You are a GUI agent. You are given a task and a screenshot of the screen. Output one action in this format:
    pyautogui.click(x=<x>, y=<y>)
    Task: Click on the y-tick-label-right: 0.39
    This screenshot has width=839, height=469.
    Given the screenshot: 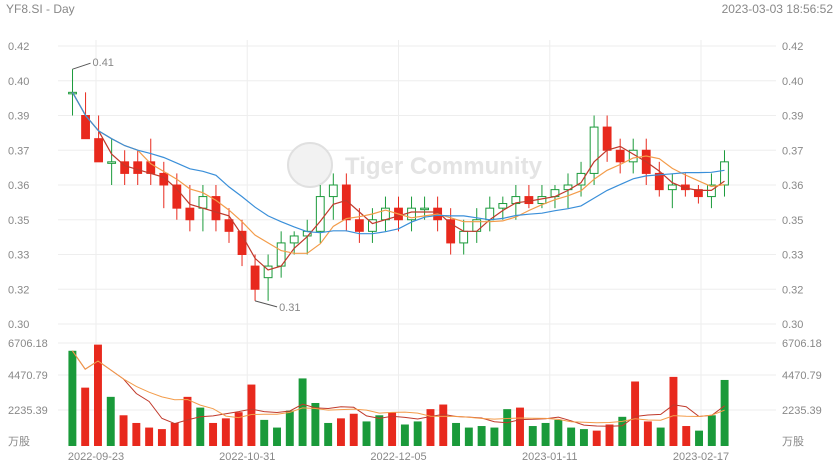 What is the action you would take?
    pyautogui.click(x=792, y=117)
    